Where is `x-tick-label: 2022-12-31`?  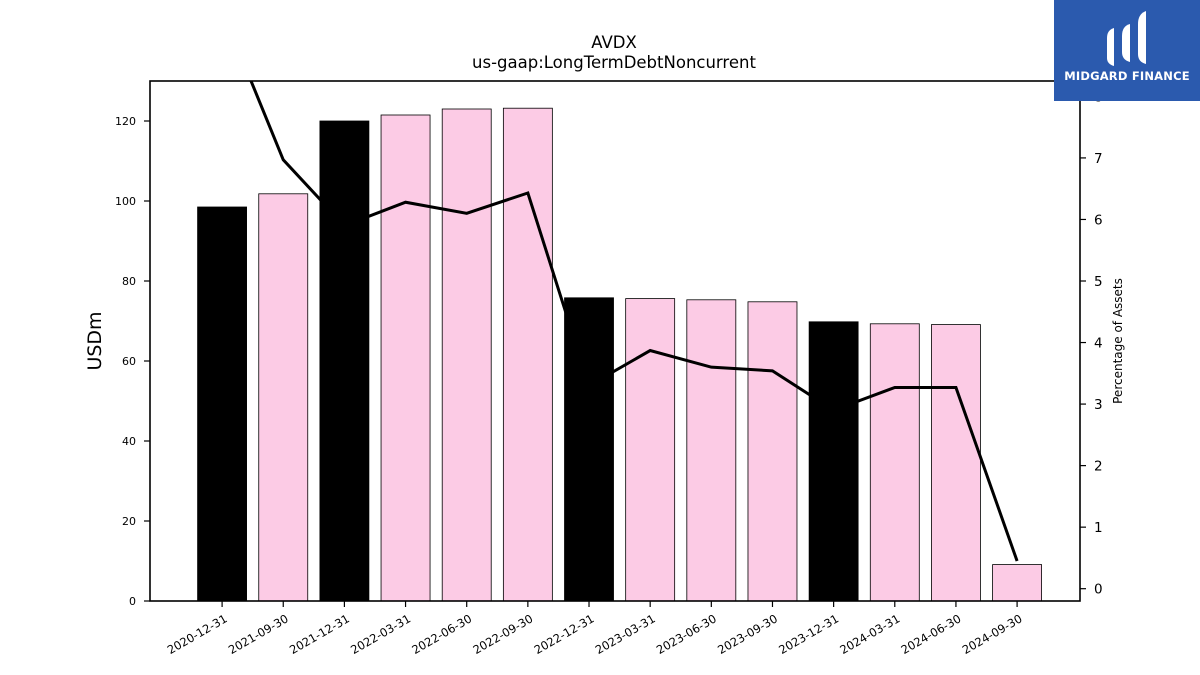 x-tick-label: 2022-12-31 is located at coordinates (564, 634).